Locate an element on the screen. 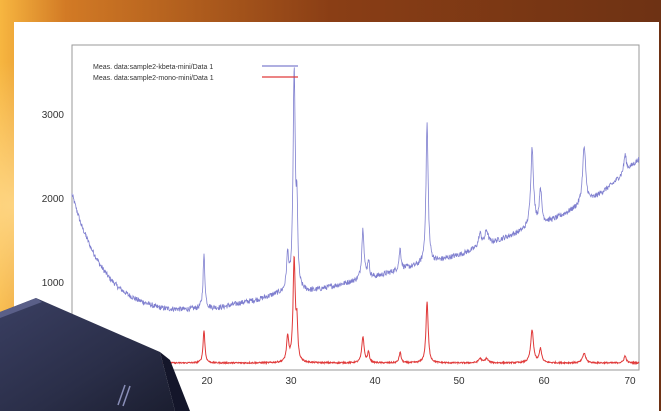  x-axis: 20 30 40 50 60 70 is located at coordinates (418, 381).